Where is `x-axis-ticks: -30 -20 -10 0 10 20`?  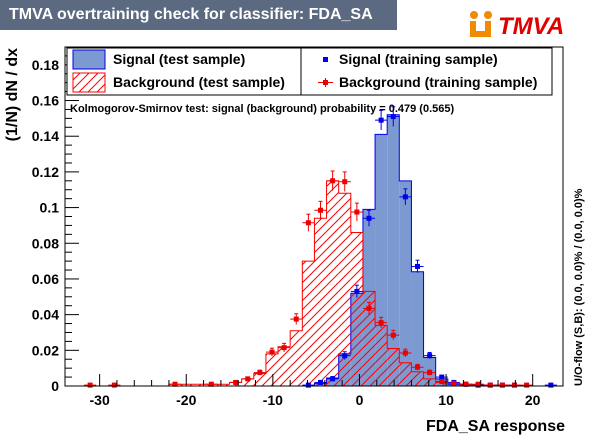 x-axis-ticks: -30 -20 -10 0 10 20 is located at coordinates (315, 391).